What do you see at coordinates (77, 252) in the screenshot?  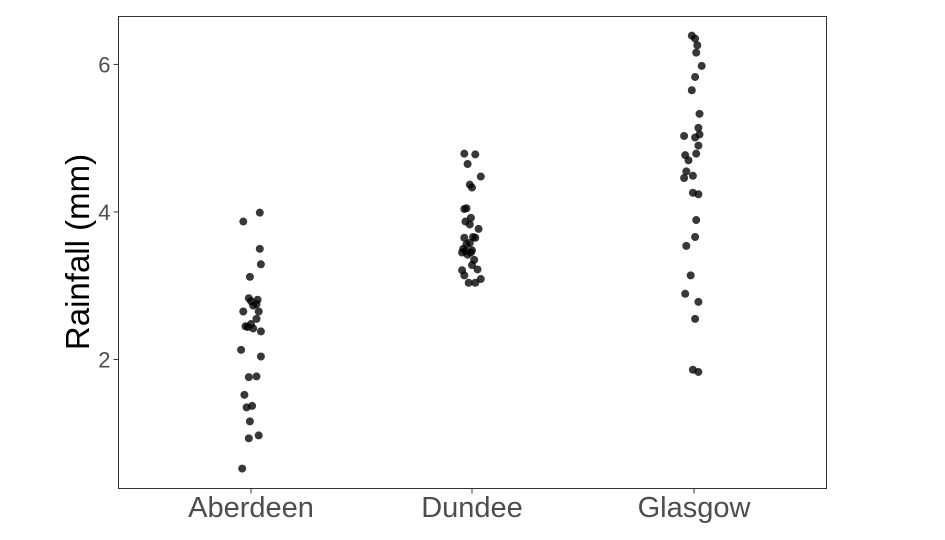 I see `y-axis-title: Rainfall (mm)` at bounding box center [77, 252].